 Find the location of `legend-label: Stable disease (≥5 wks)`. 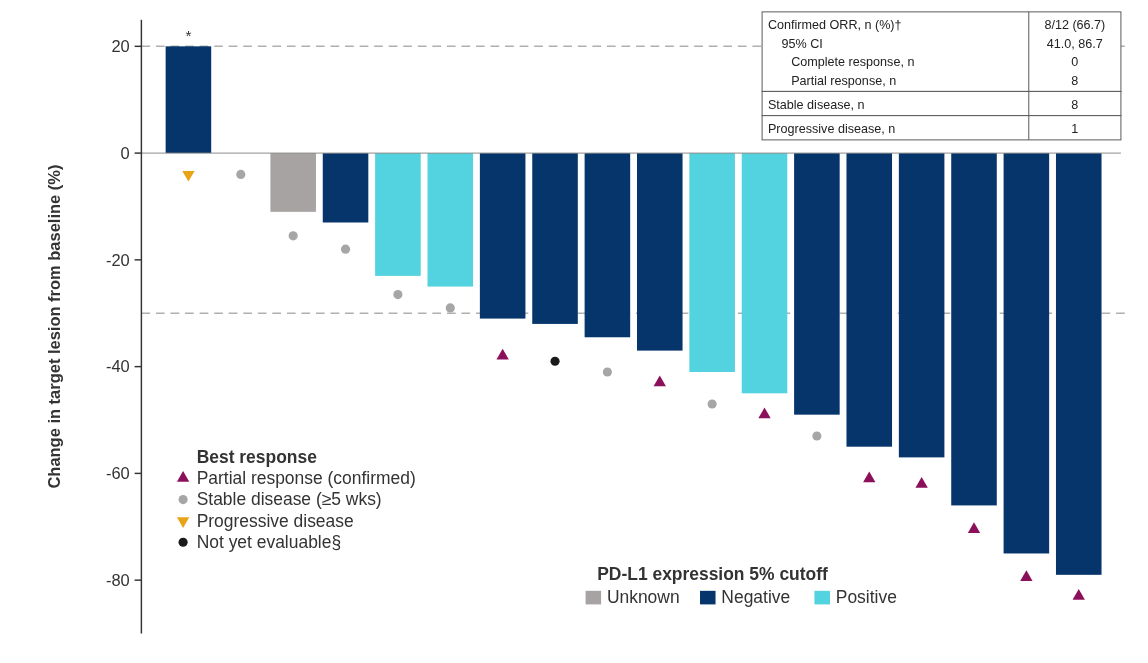

legend-label: Stable disease (≥5 wks) is located at coordinates (289, 499).